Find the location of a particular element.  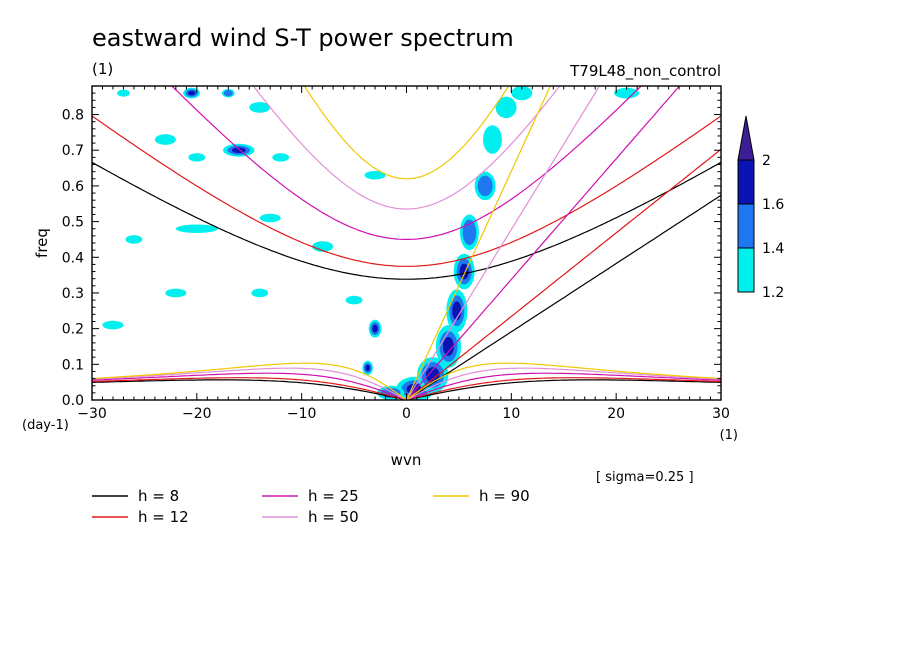

dispersion-eig-h25 is located at coordinates (406, 163).